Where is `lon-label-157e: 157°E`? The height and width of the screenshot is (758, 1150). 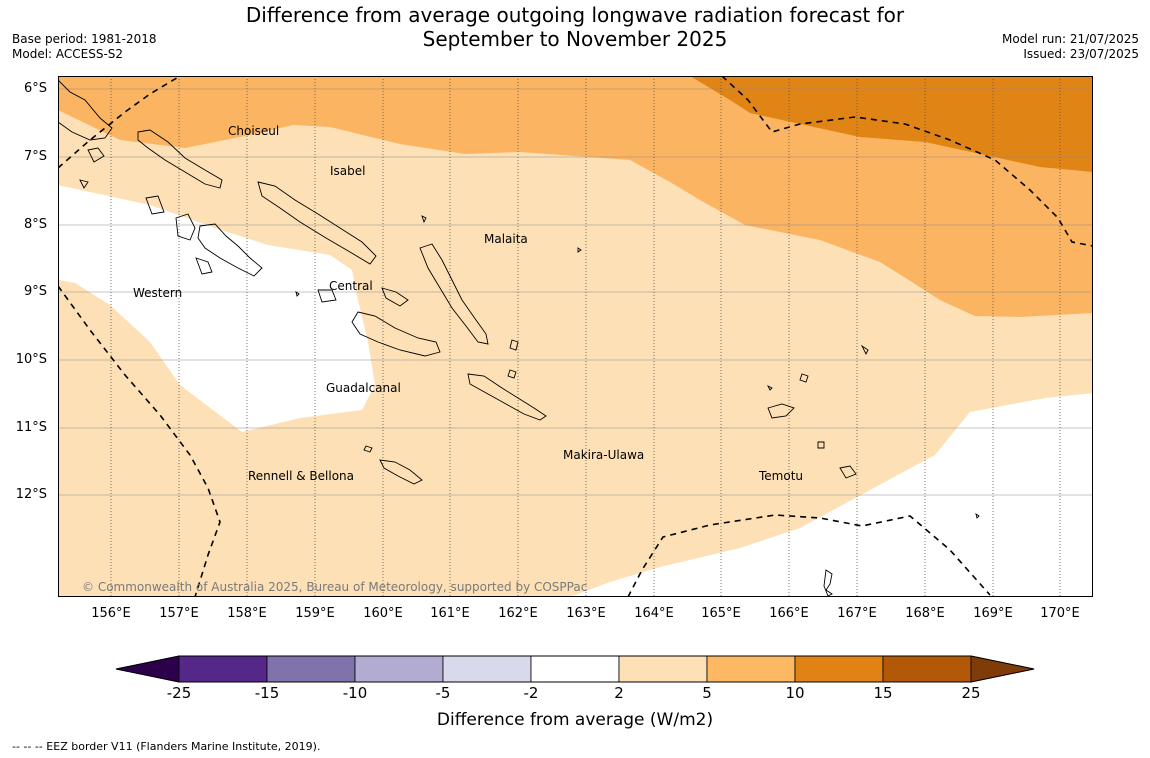 lon-label-157e: 157°E is located at coordinates (179, 613).